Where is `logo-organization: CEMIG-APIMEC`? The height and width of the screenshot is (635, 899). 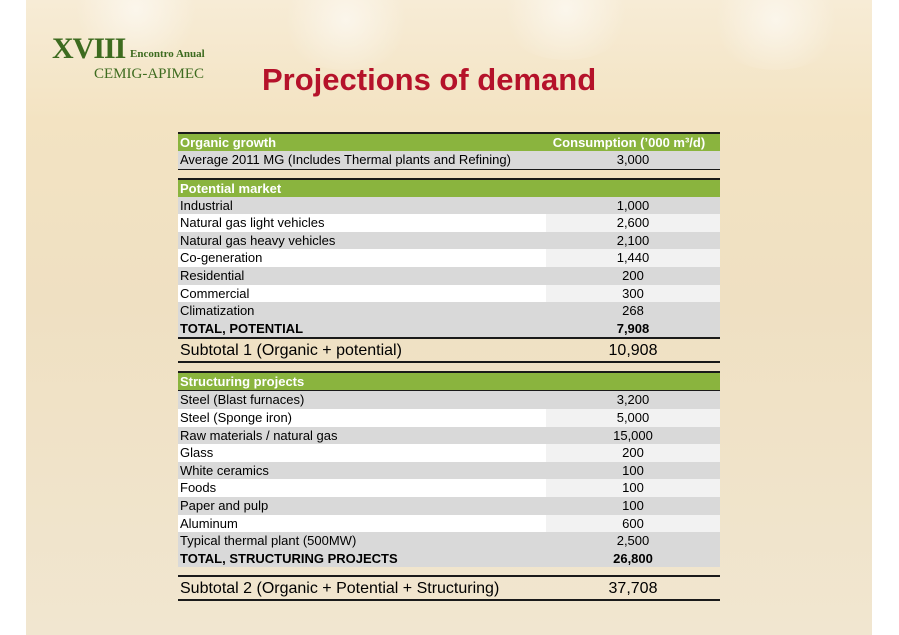 logo-organization: CEMIG-APIMEC is located at coordinates (149, 74).